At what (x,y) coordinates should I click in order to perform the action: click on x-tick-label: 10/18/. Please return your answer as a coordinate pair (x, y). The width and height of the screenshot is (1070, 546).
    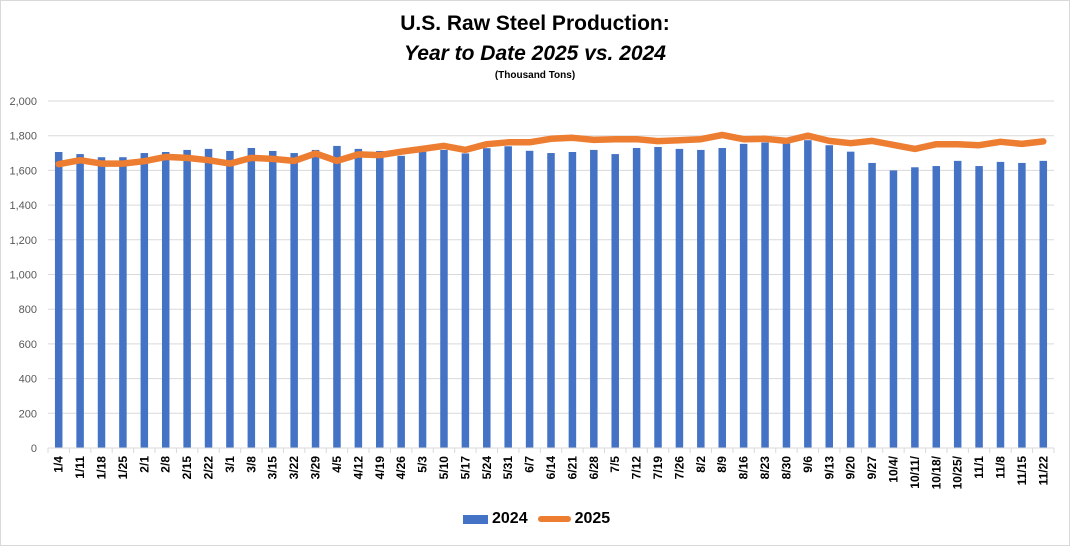
    Looking at the image, I should click on (936, 472).